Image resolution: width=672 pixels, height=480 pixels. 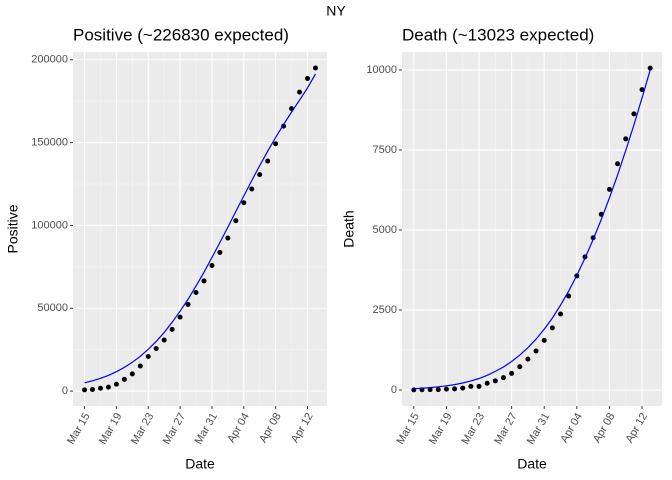 I want to click on y-tick-label: 2500, so click(x=385, y=310).